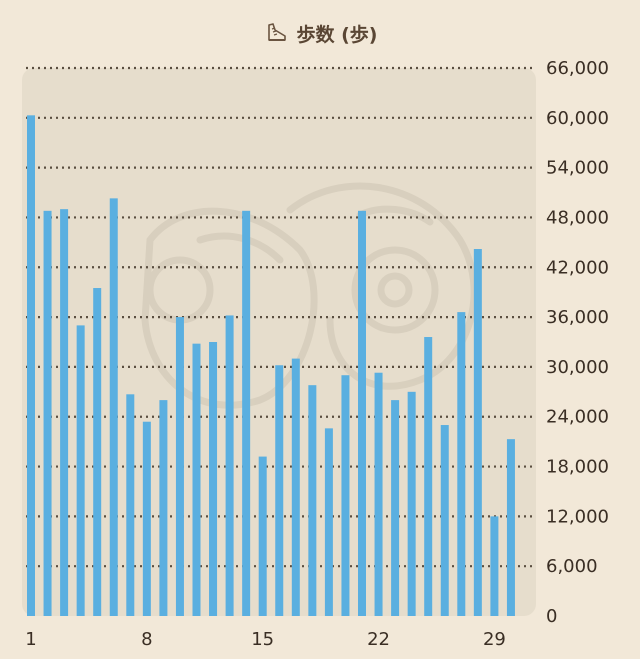 This screenshot has height=659, width=640. Describe the element at coordinates (577, 68) in the screenshot. I see `y-tick-label: 66,000` at that location.